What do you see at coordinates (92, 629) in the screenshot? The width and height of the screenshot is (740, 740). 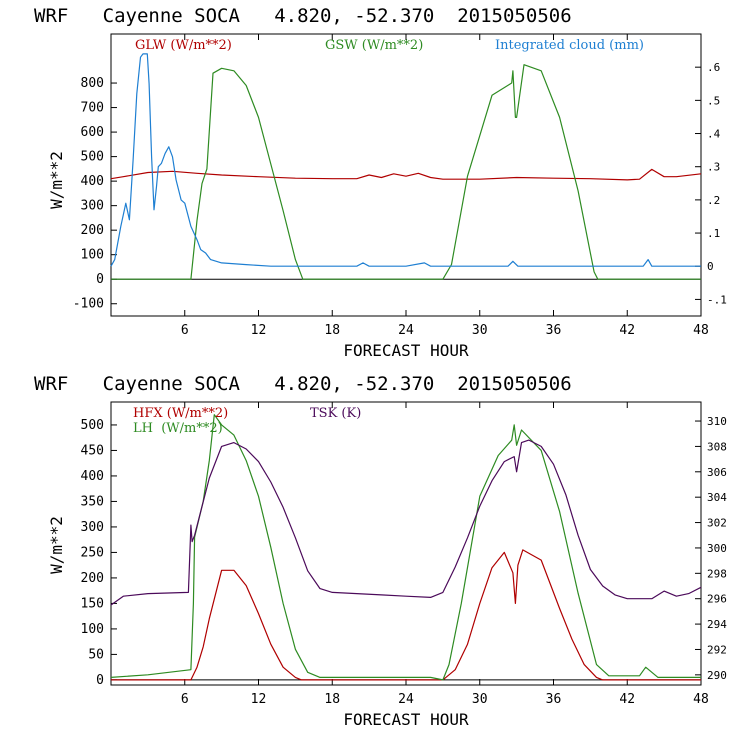 I see `panel-2-y-tick-label: 100` at bounding box center [92, 629].